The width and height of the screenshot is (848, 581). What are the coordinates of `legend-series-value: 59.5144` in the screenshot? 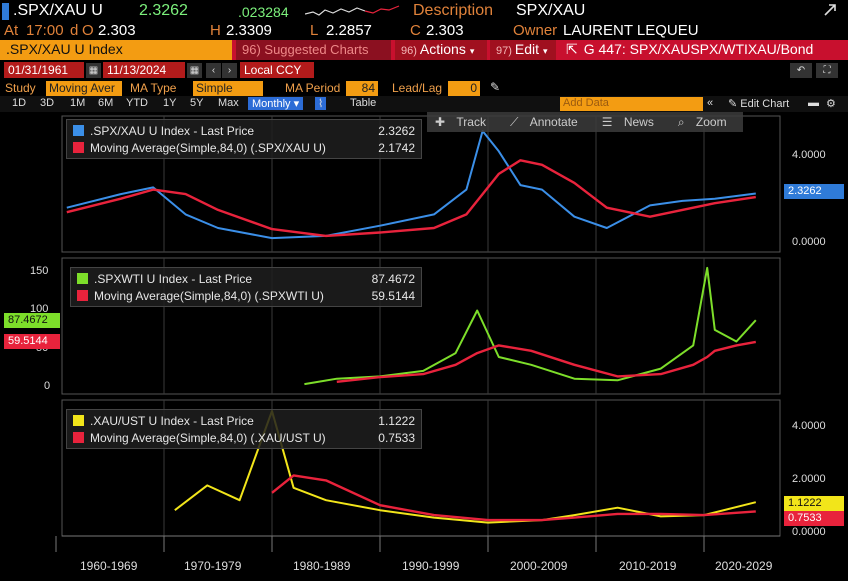 It's located at (393, 295).